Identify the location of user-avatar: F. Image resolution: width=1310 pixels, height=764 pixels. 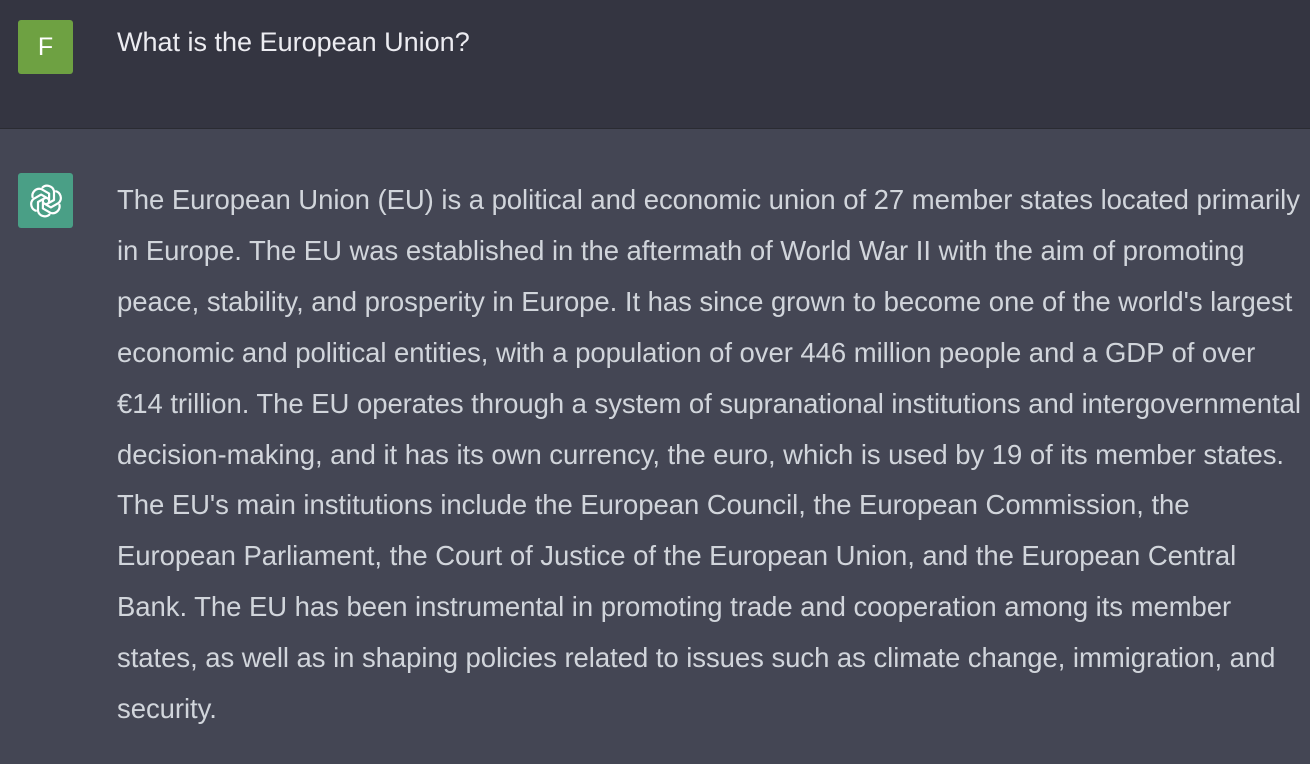
(45, 47).